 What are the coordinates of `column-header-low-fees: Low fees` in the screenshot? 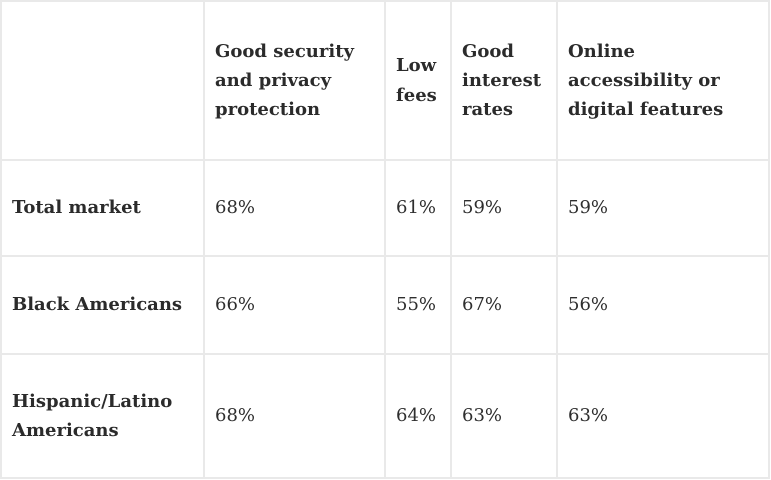 It's located at (418, 80).